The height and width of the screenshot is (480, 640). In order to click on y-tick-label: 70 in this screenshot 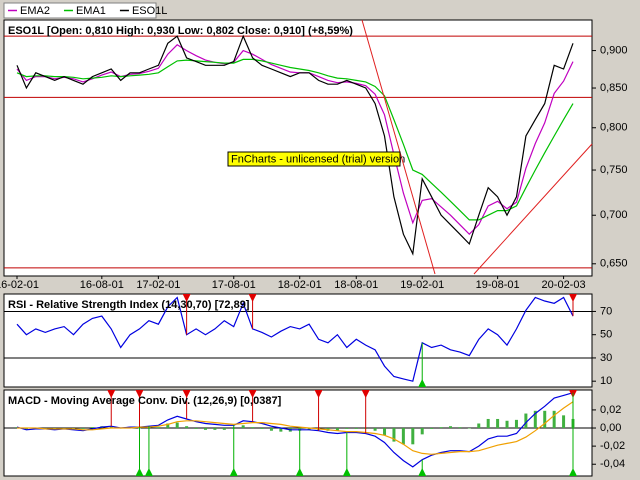, I will do `click(606, 311)`.